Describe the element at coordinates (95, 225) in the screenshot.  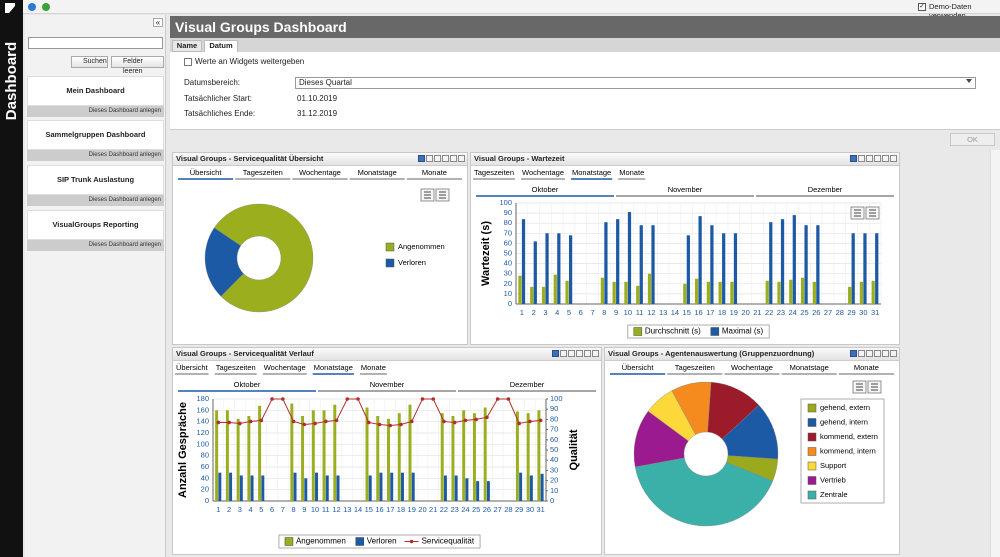
I see `dashboard-item: VisualGroups Reporting` at that location.